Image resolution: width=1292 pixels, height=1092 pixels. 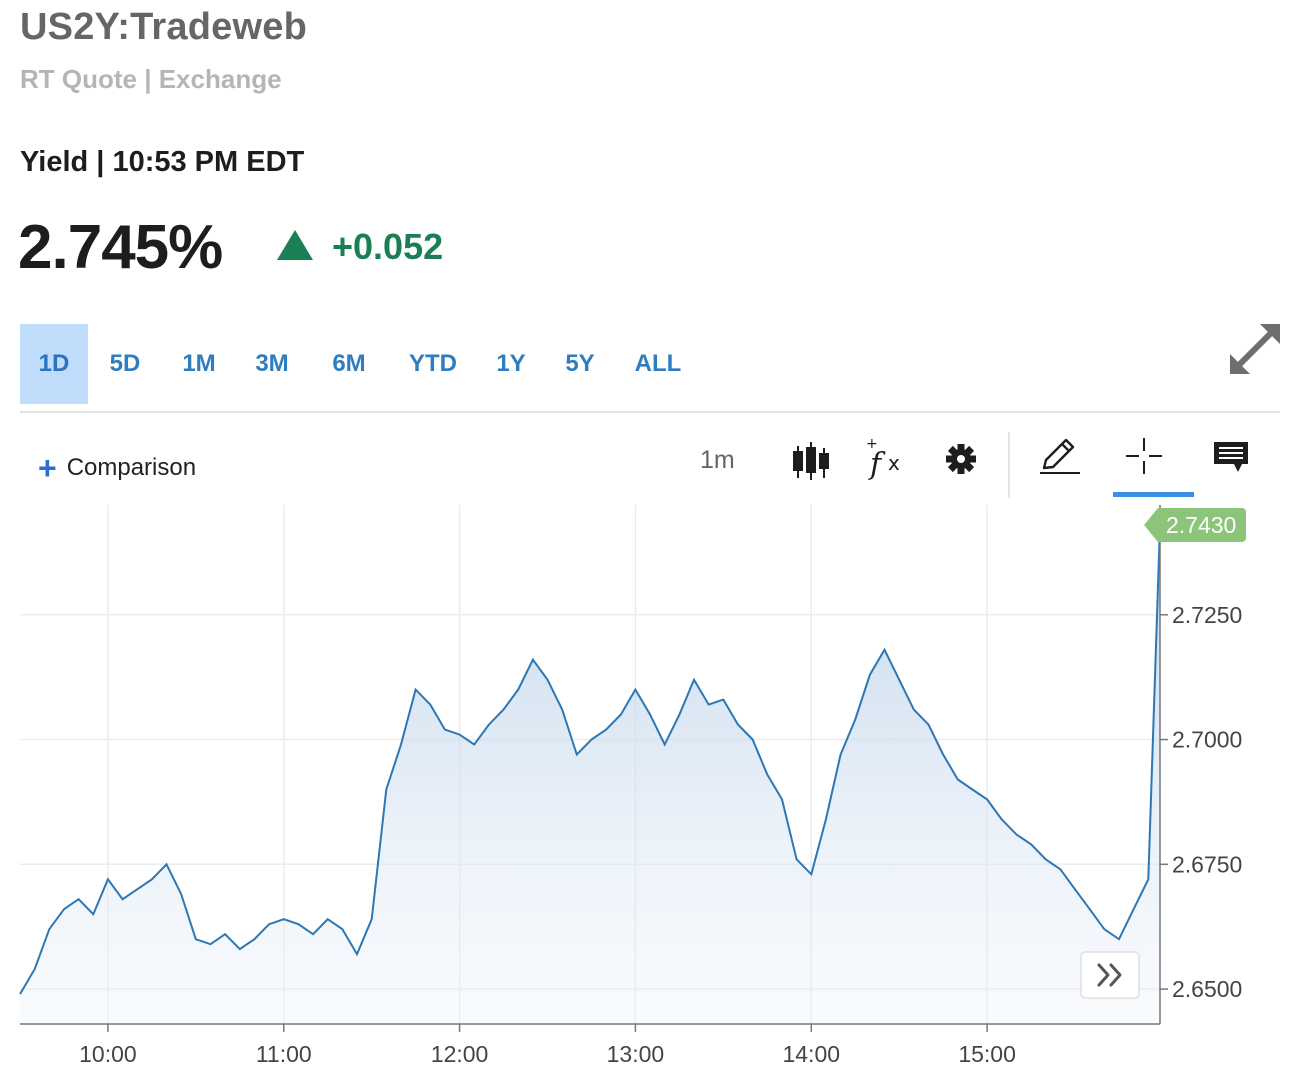 I want to click on quote-subtitle: RT Quote | Exchange, so click(x=151, y=79).